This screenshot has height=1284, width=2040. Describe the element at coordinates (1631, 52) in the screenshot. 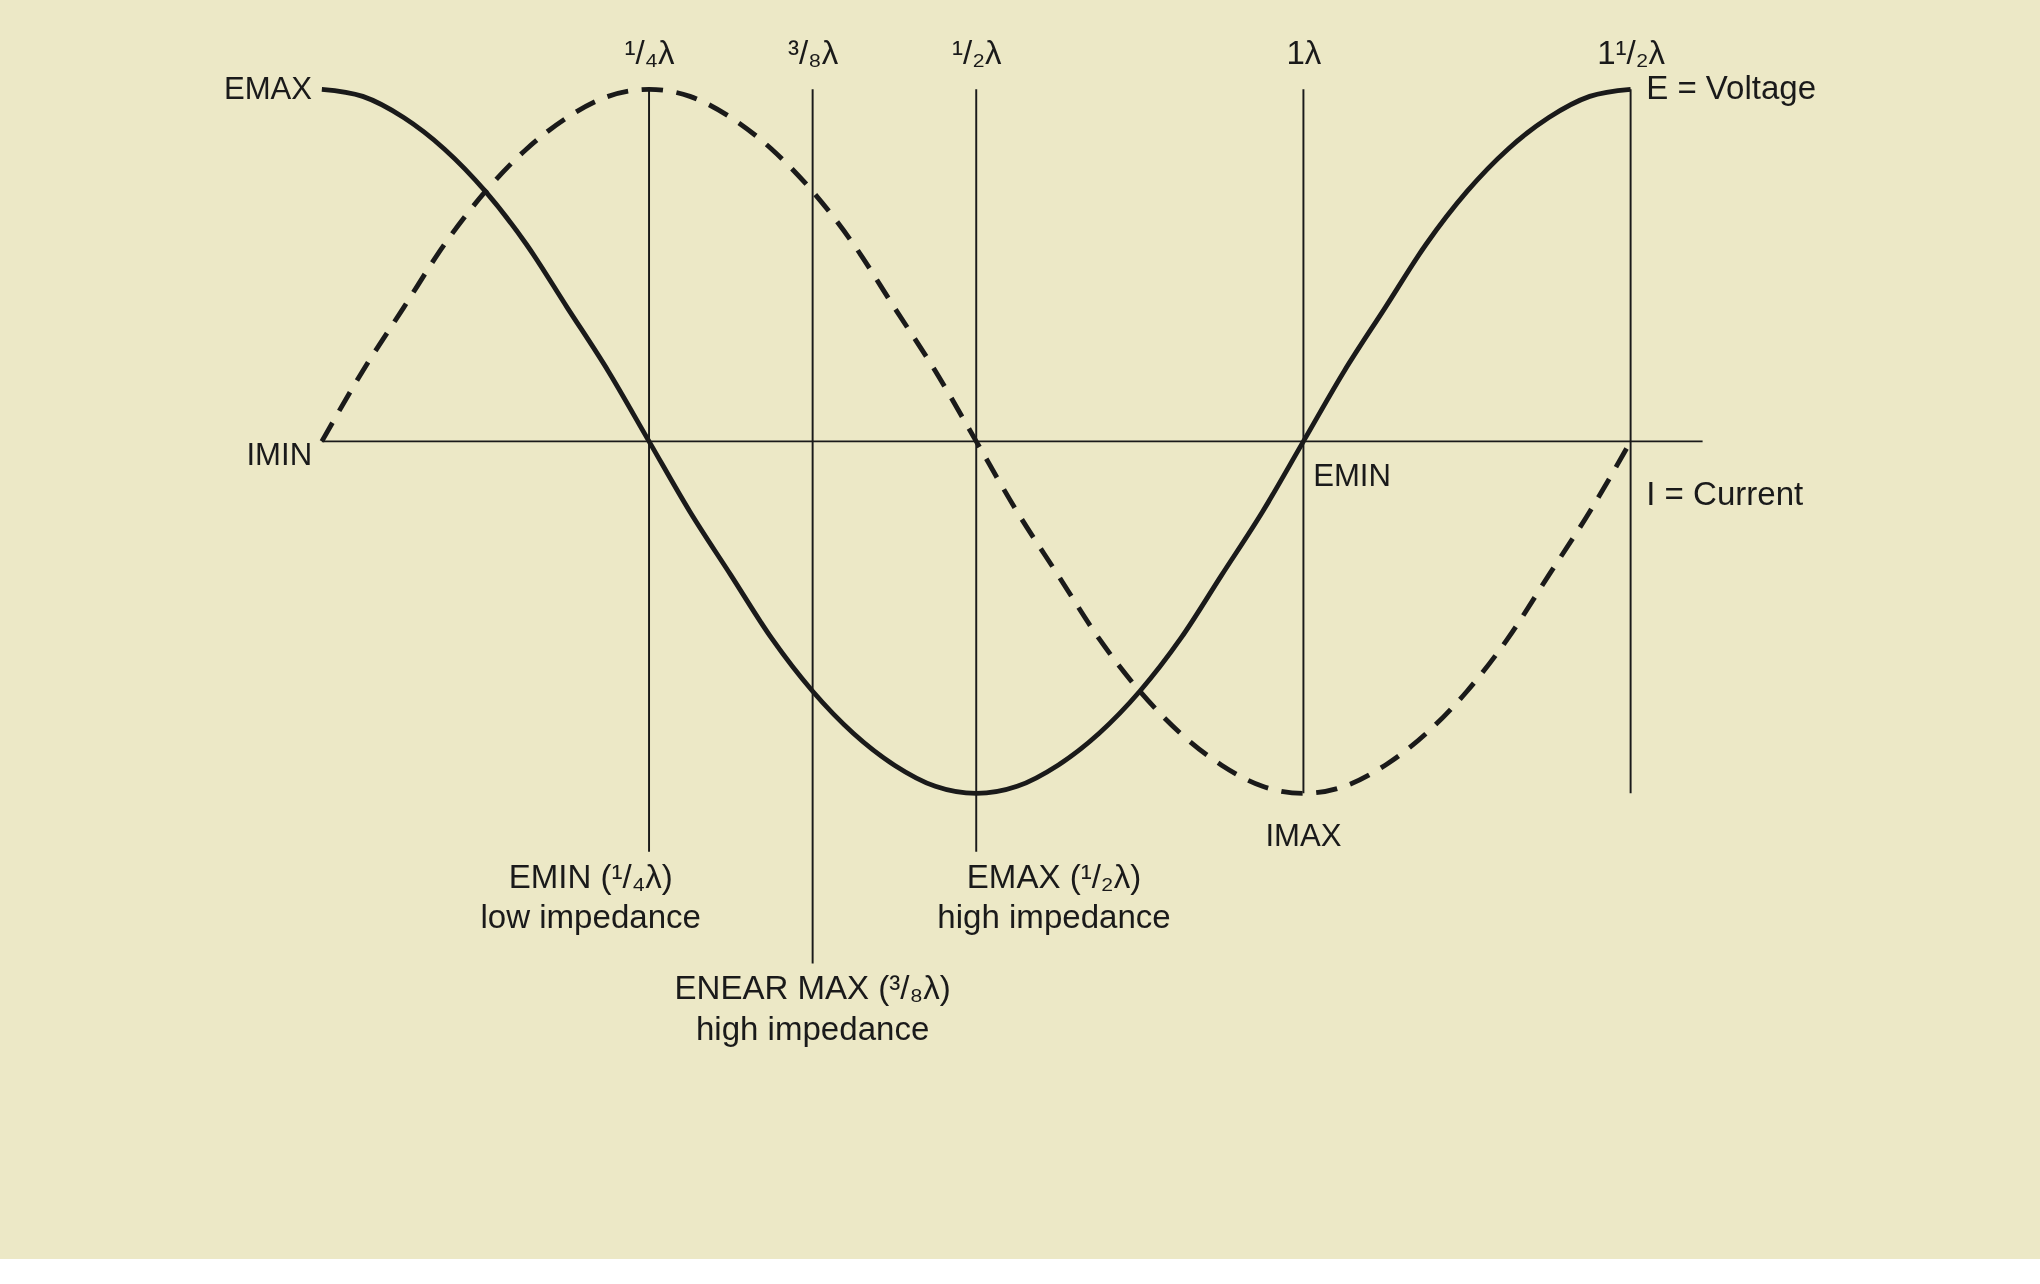

I see `x-tick-label: 1¹/₂λ` at that location.